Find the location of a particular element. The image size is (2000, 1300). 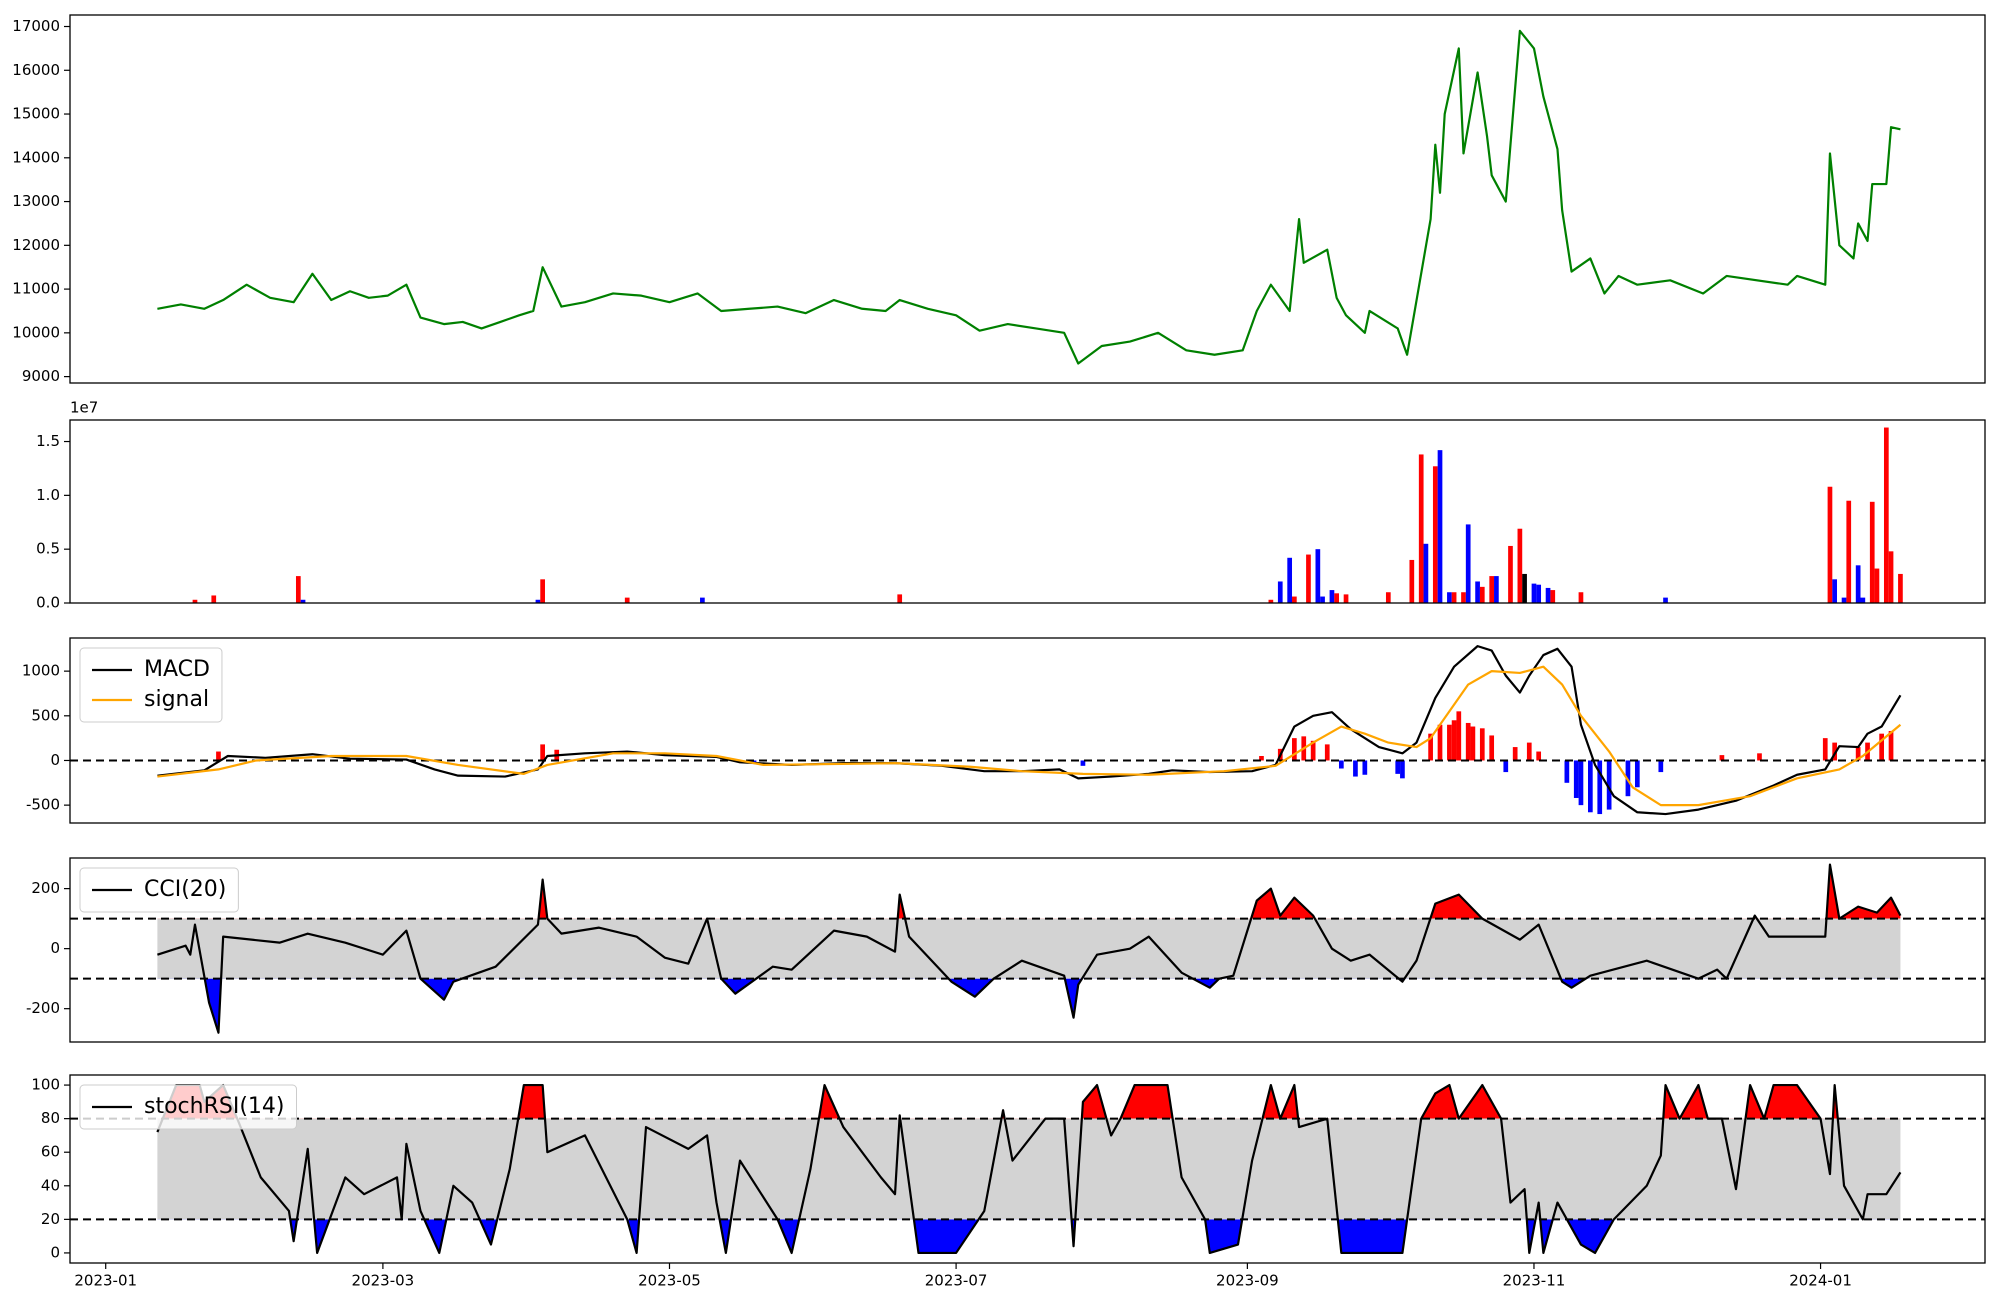

legend: stochRSI(14) is located at coordinates (188, 1107).